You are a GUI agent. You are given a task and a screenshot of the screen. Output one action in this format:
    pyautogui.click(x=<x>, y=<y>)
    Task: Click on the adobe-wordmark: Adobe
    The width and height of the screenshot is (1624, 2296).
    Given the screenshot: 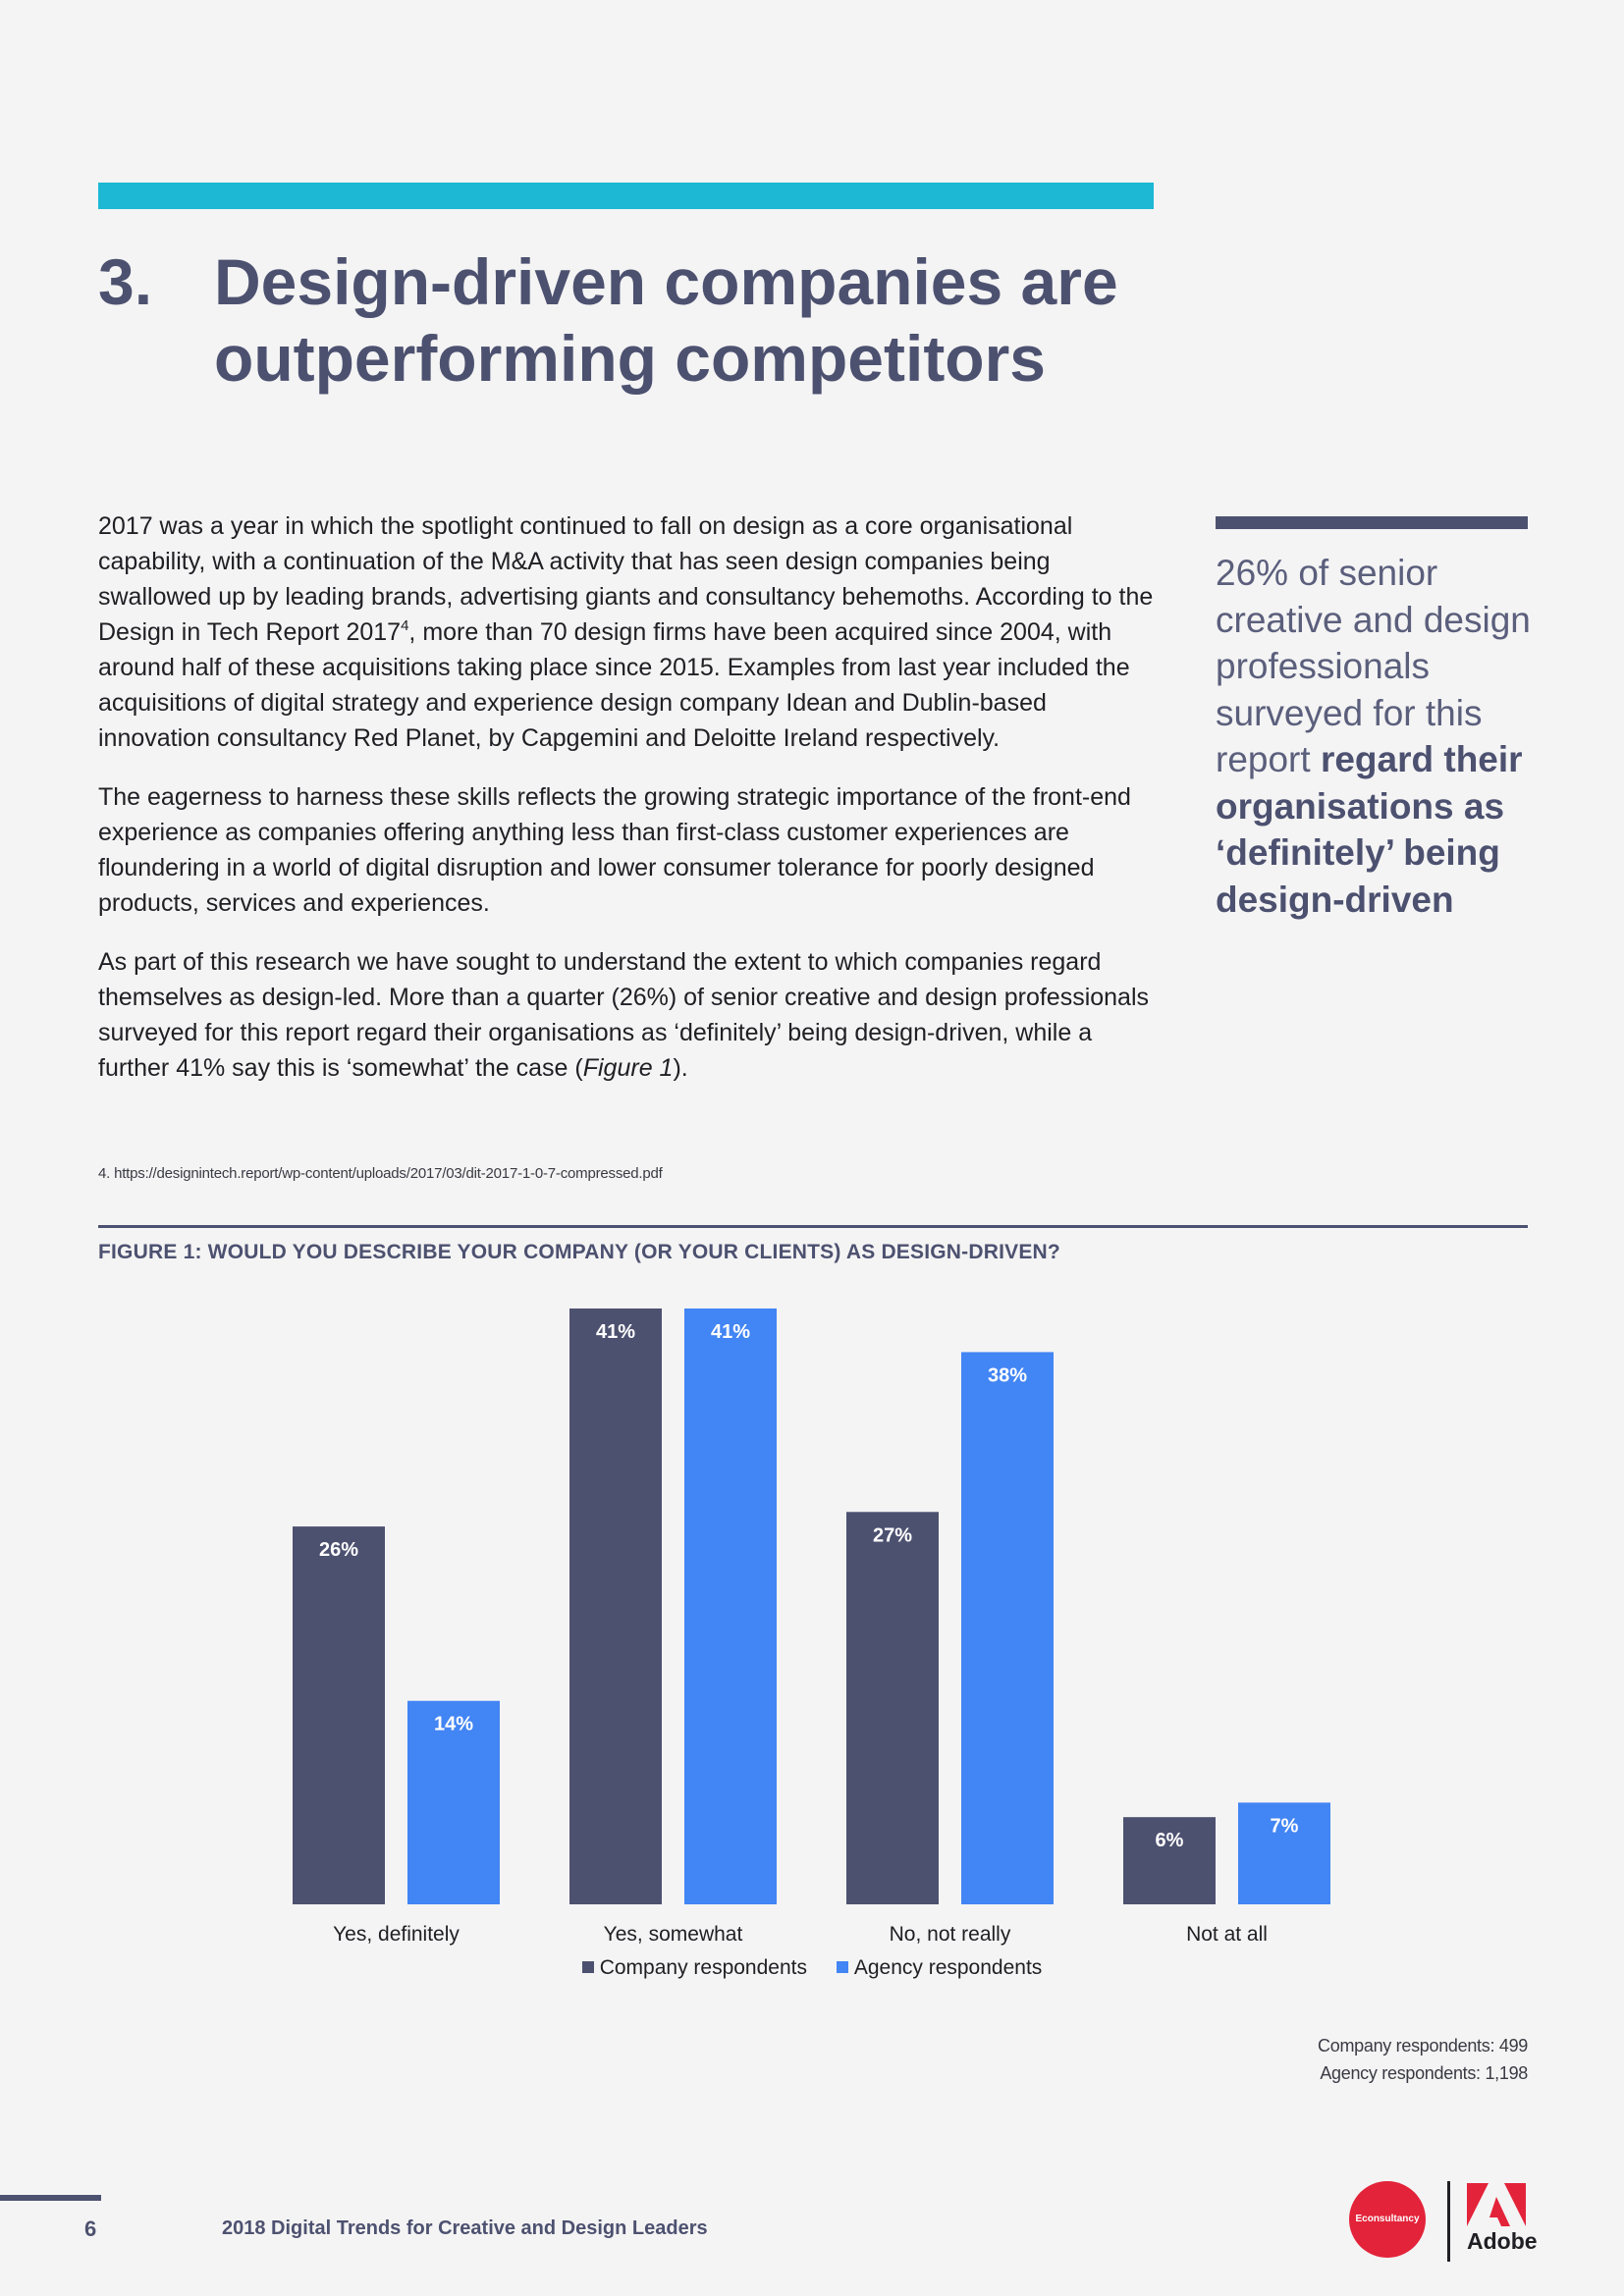 What is the action you would take?
    pyautogui.click(x=1502, y=2241)
    